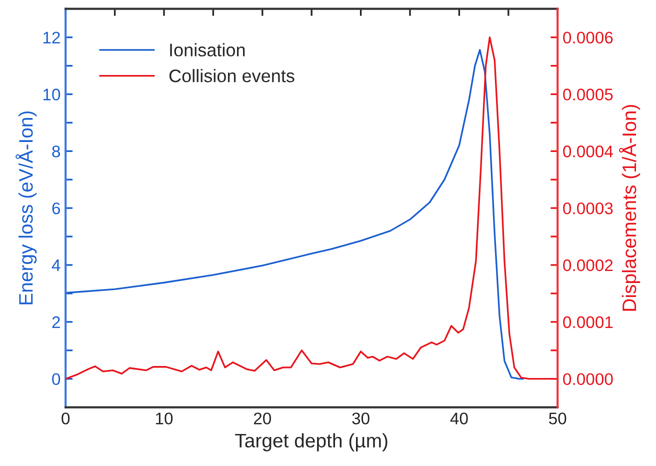 The height and width of the screenshot is (466, 656). I want to click on x-tick-label: 30, so click(361, 418).